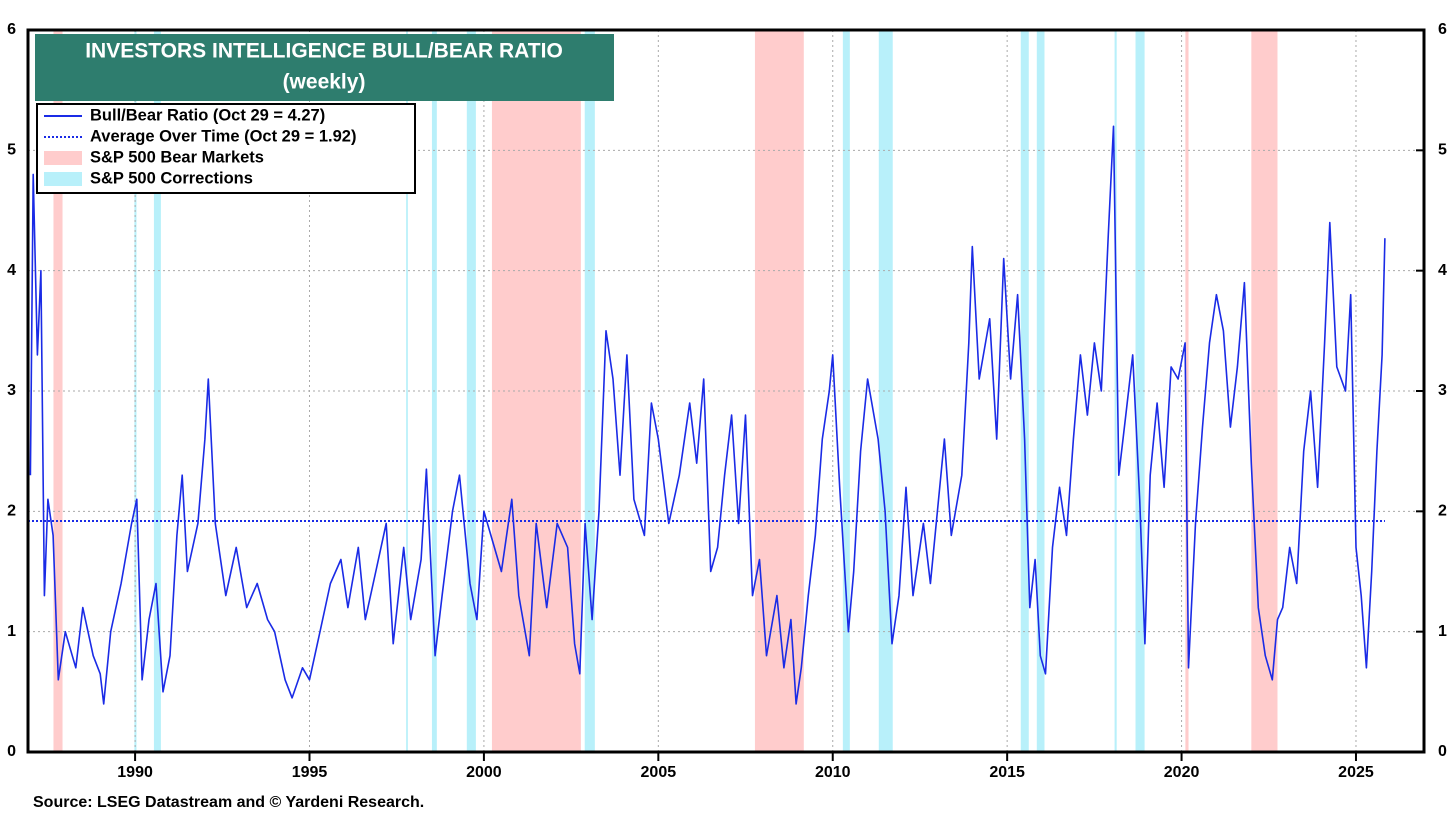  Describe the element at coordinates (1442, 631) in the screenshot. I see `y2-tick-label: 1` at that location.